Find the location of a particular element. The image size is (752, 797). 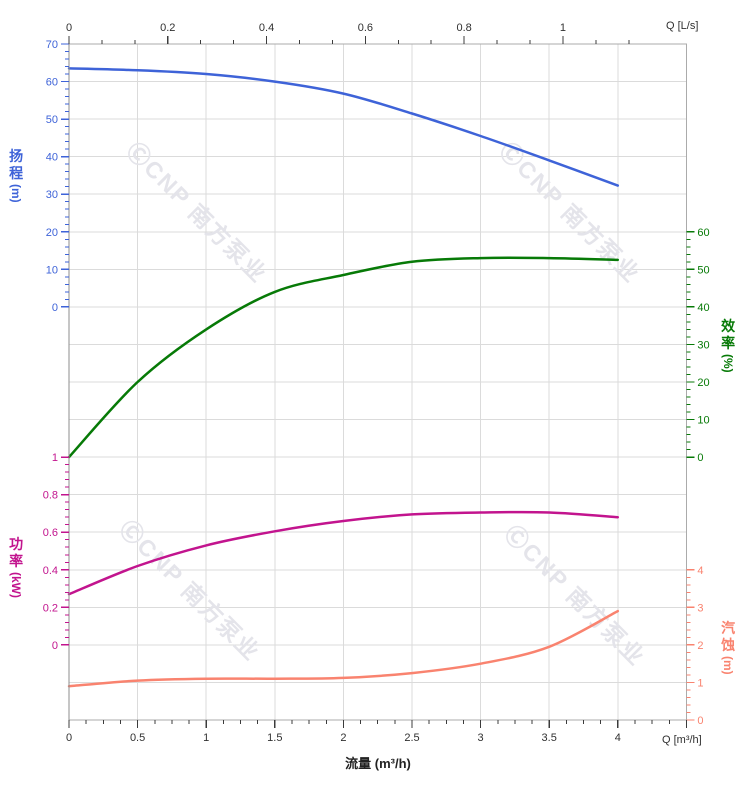

power-axis-label: 功率 (kW) is located at coordinates (16, 567).